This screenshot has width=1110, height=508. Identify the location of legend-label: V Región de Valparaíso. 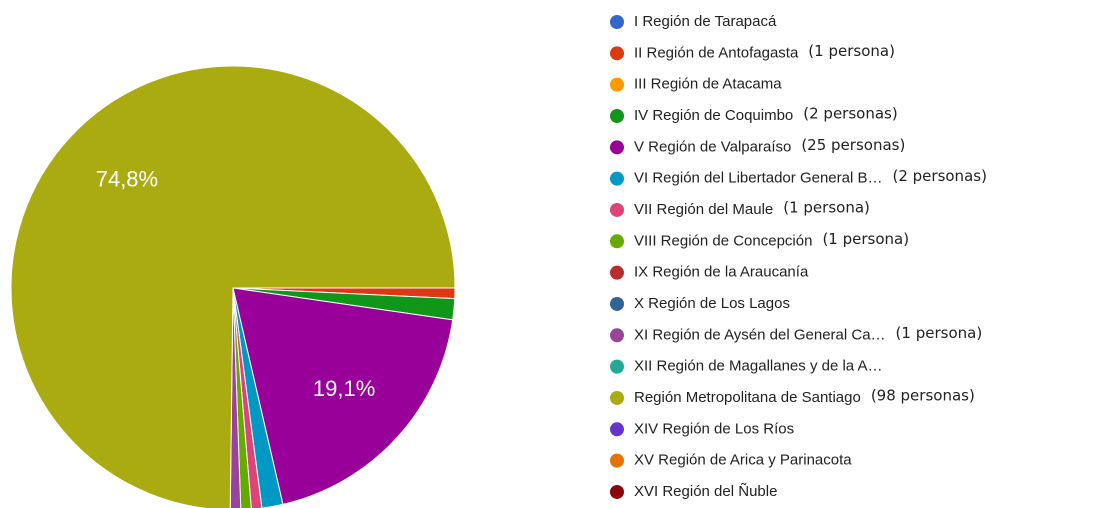
(712, 146).